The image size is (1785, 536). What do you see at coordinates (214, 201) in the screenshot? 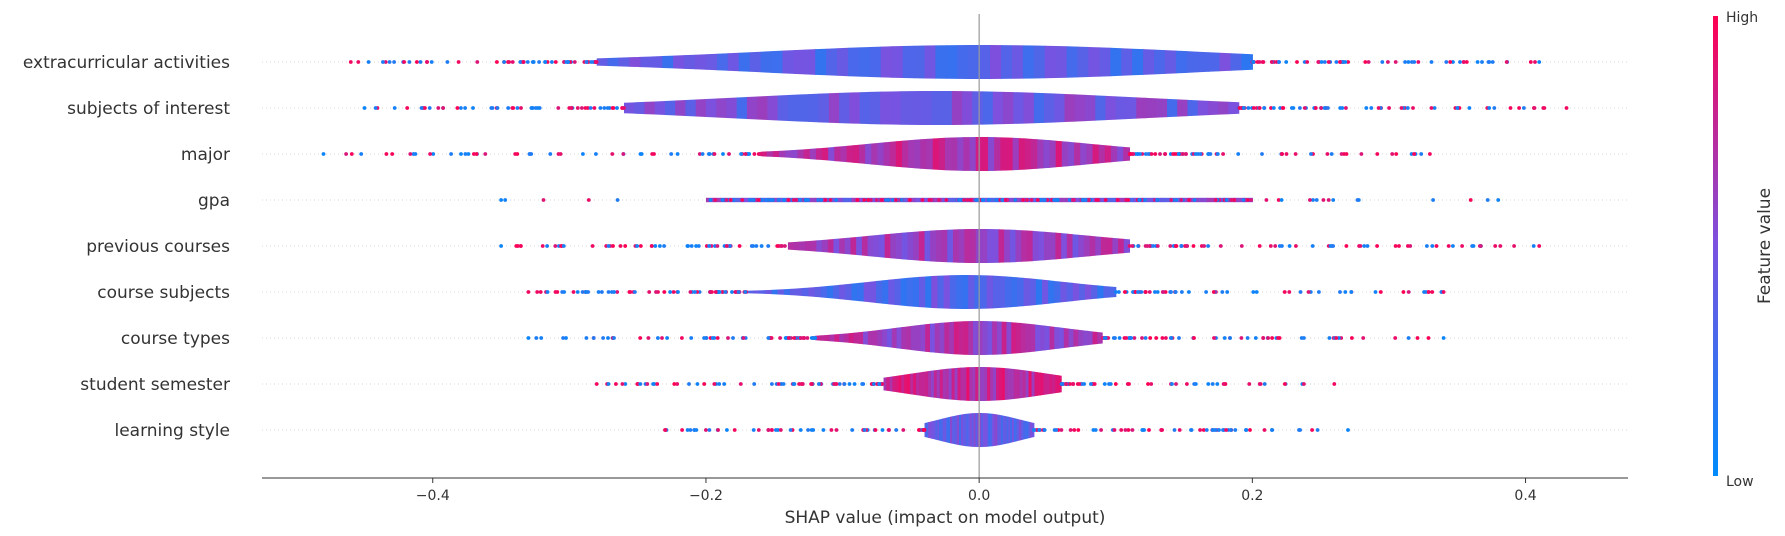
I see `feature-label: gpa` at bounding box center [214, 201].